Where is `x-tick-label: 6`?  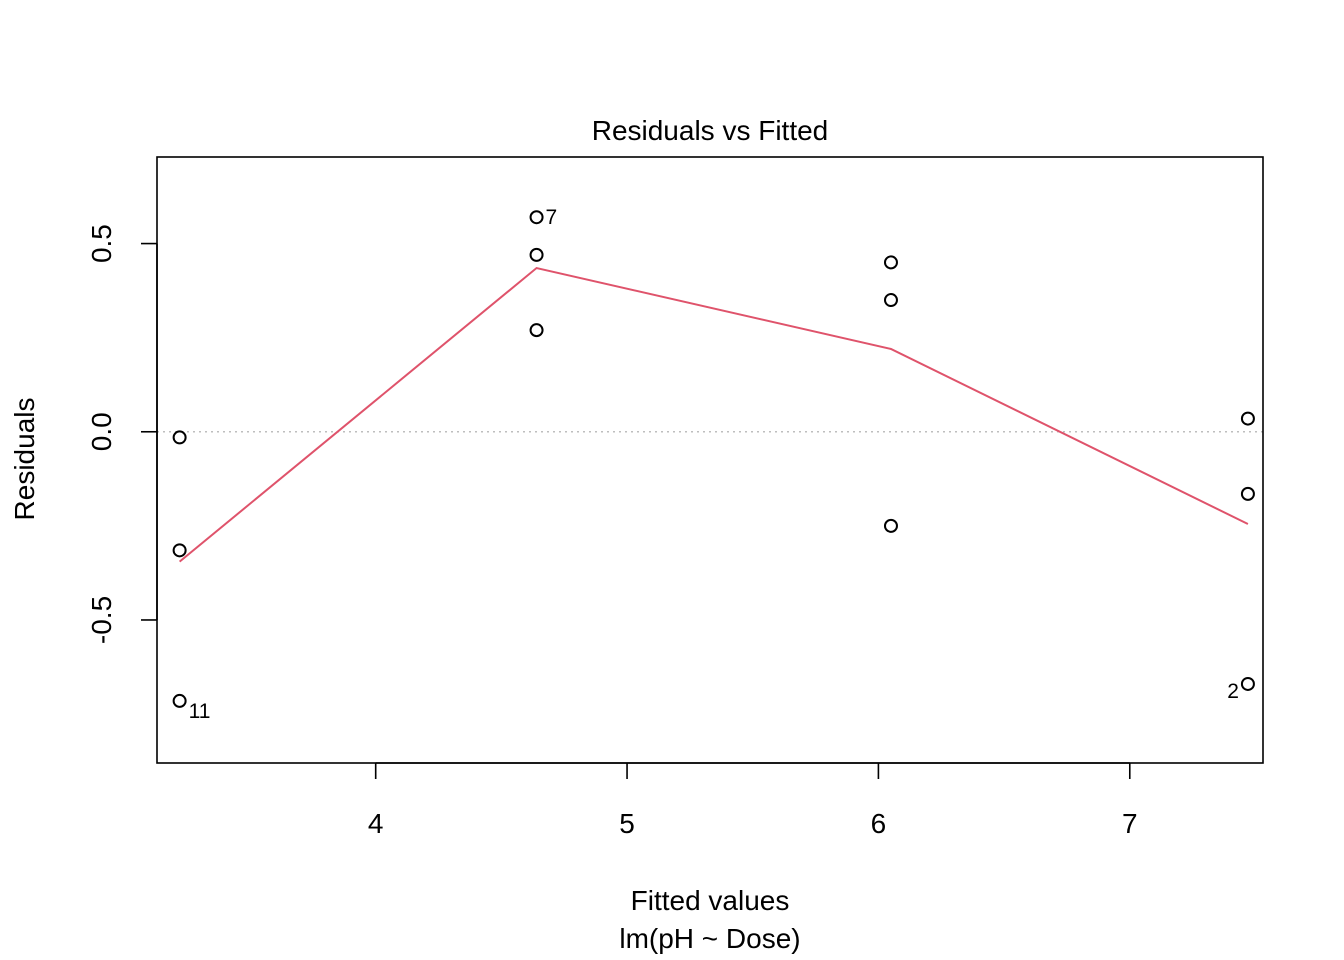
x-tick-label: 6 is located at coordinates (879, 823).